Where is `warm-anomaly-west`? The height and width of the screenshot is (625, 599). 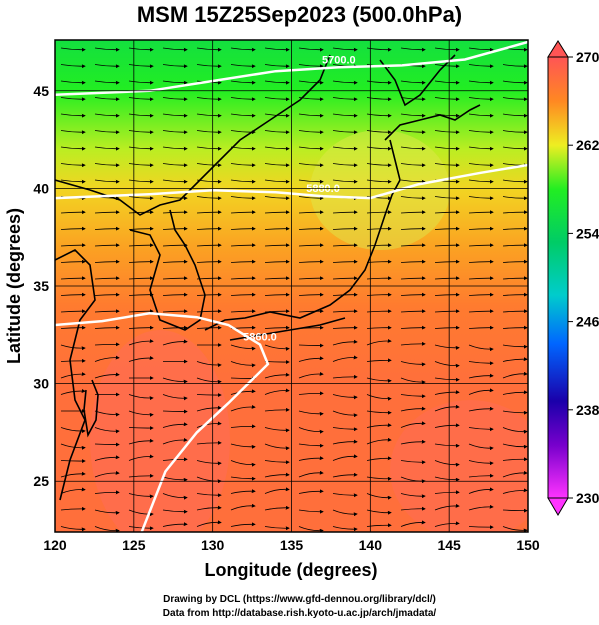 warm-anomaly-west is located at coordinates (160, 431).